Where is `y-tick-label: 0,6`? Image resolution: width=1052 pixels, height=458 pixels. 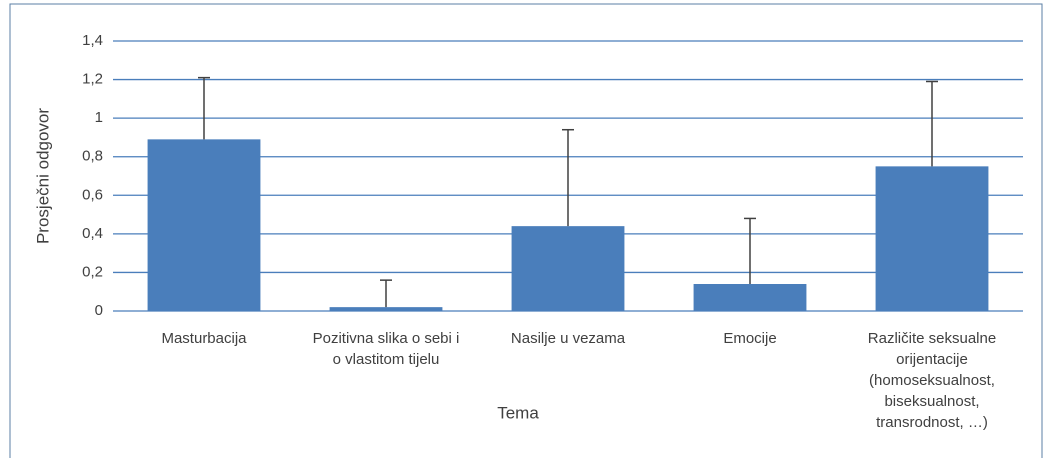
y-tick-label: 0,6 is located at coordinates (92, 194).